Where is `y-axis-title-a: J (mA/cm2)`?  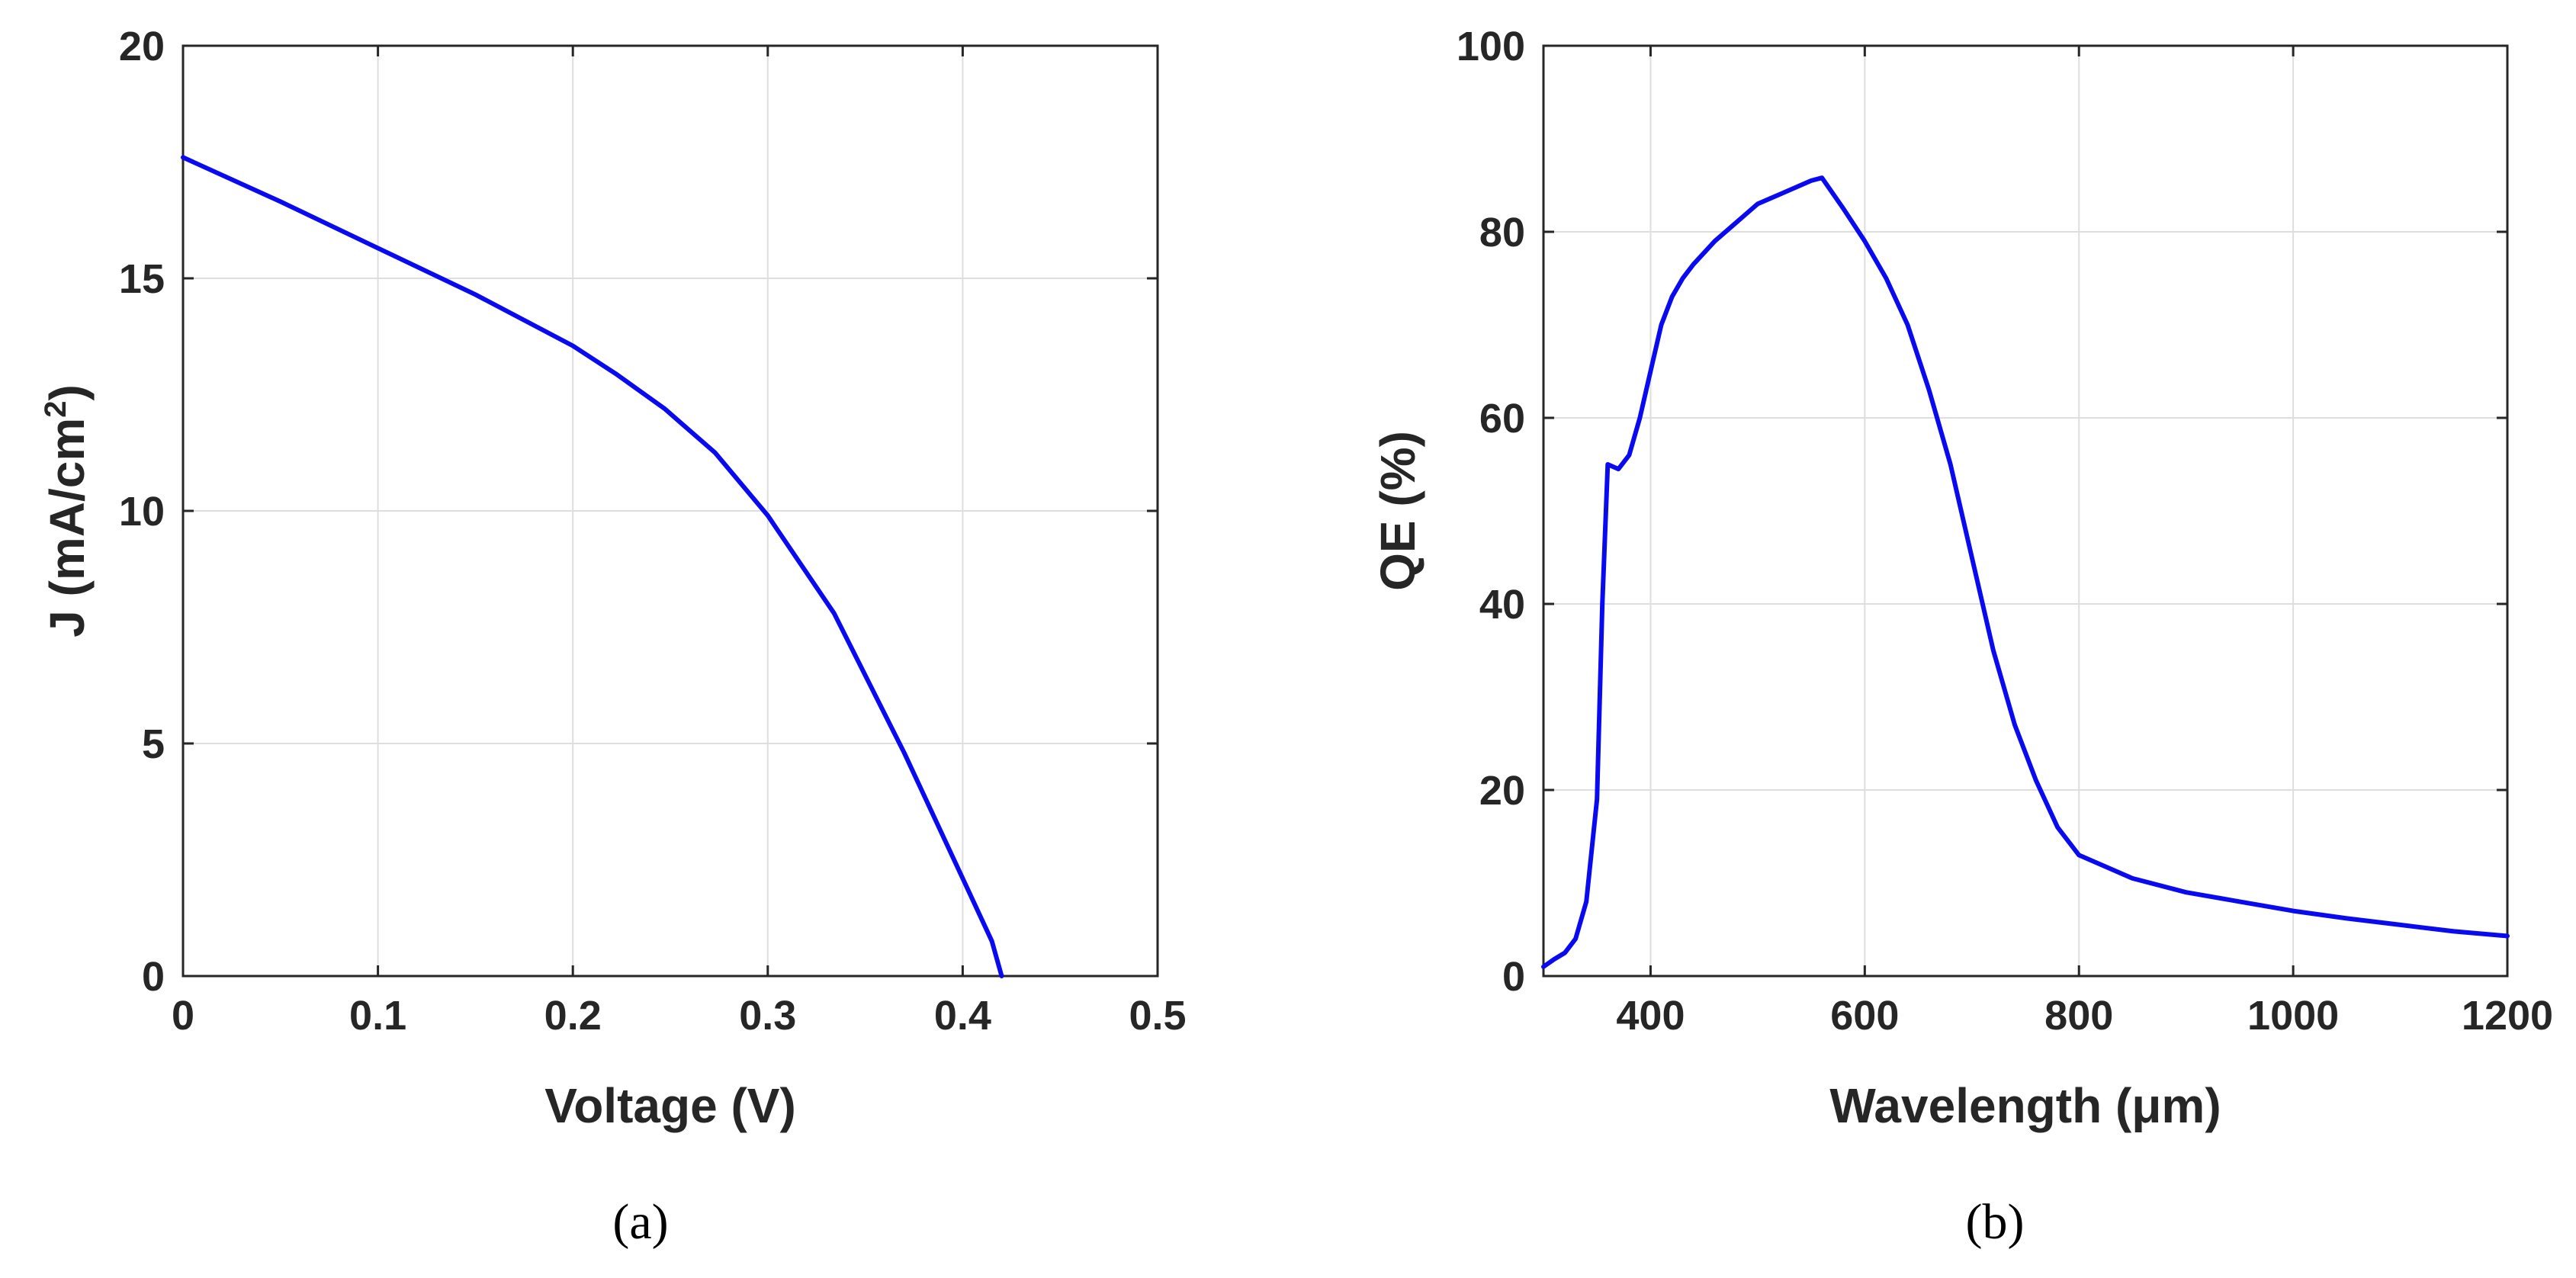 y-axis-title-a: J (mA/cm2) is located at coordinates (67, 510).